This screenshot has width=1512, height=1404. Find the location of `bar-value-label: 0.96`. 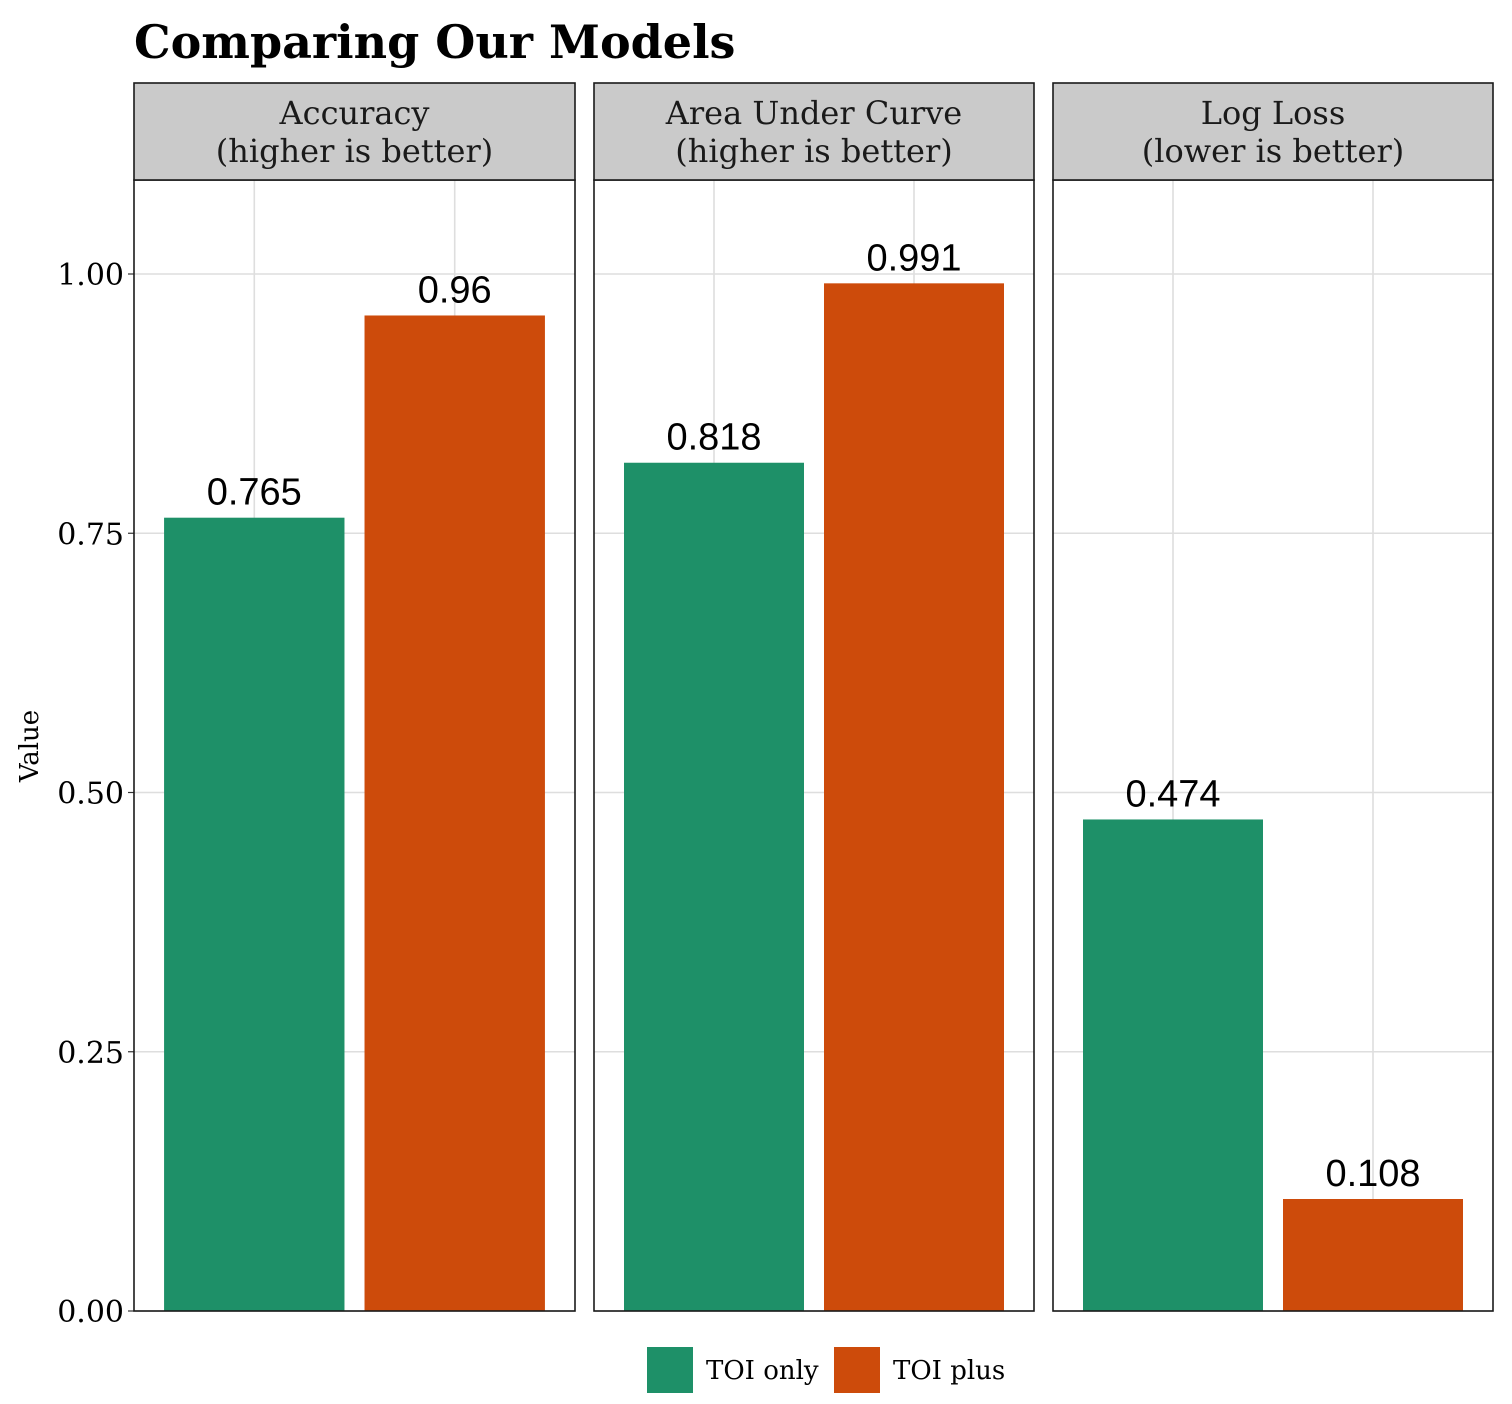

bar-value-label: 0.96 is located at coordinates (455, 290).